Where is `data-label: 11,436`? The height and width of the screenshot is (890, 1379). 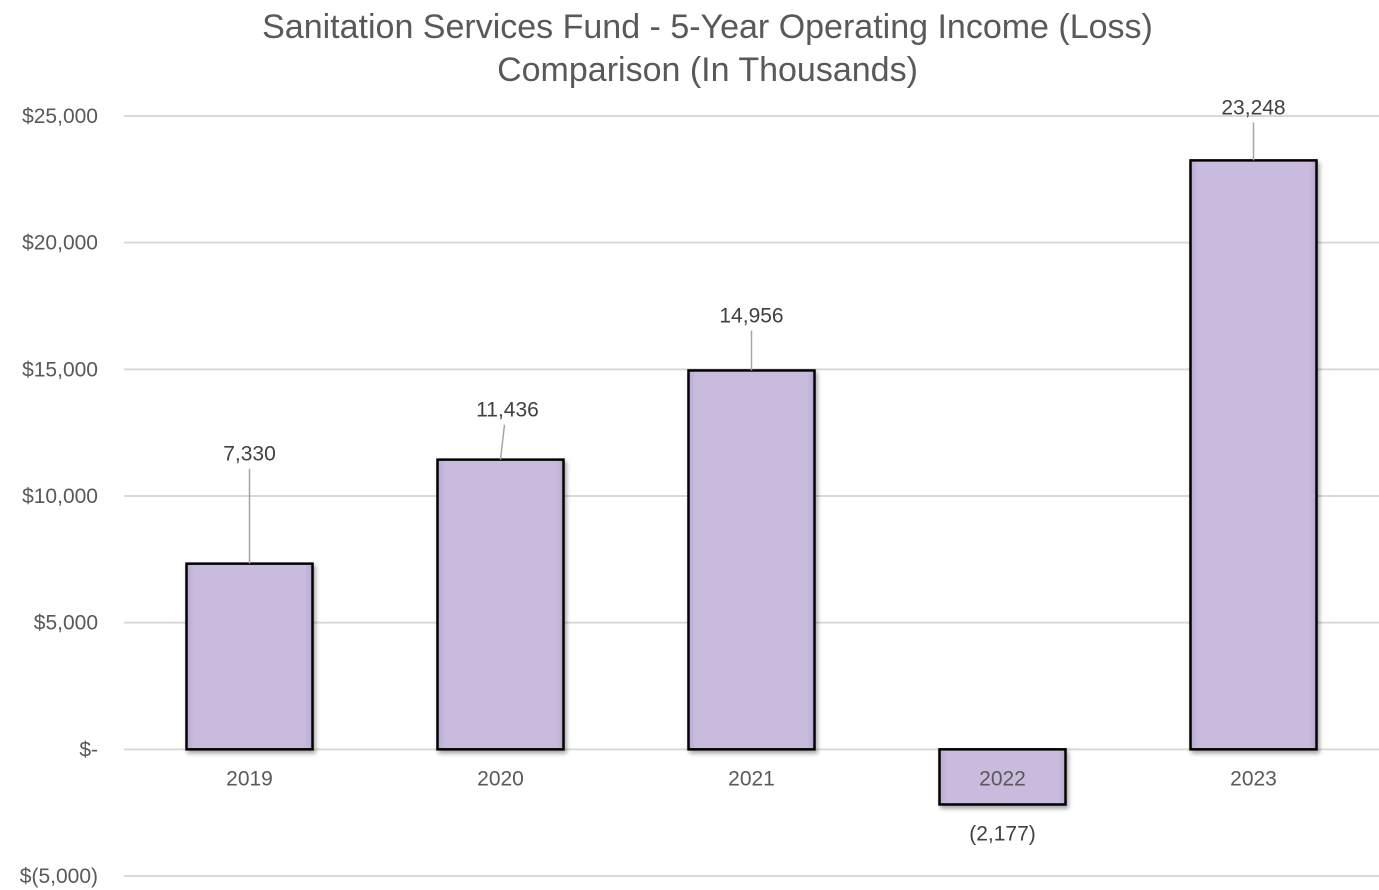
data-label: 11,436 is located at coordinates (507, 410).